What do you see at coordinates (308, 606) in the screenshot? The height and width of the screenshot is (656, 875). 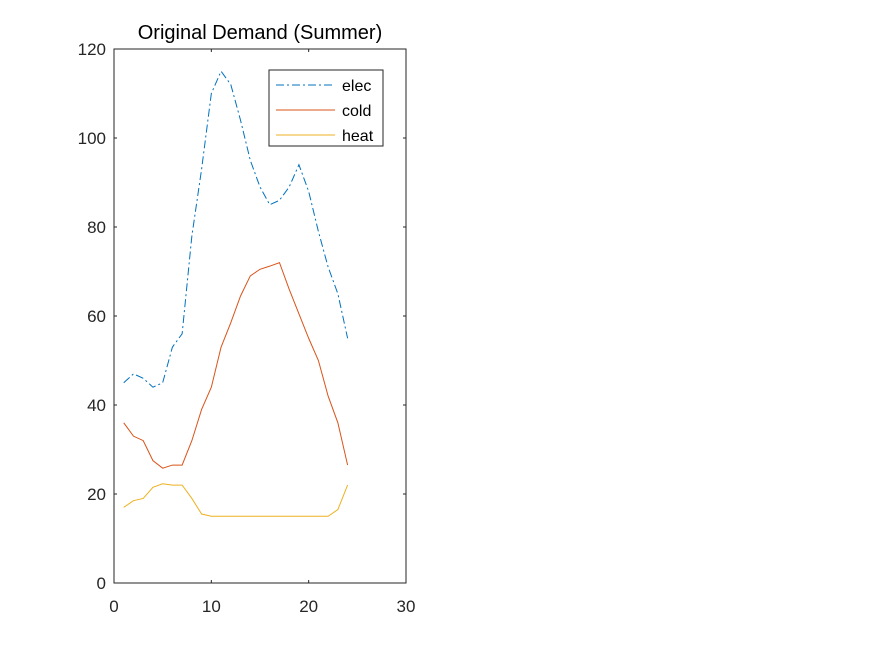 I see `x-tick-label: 20` at bounding box center [308, 606].